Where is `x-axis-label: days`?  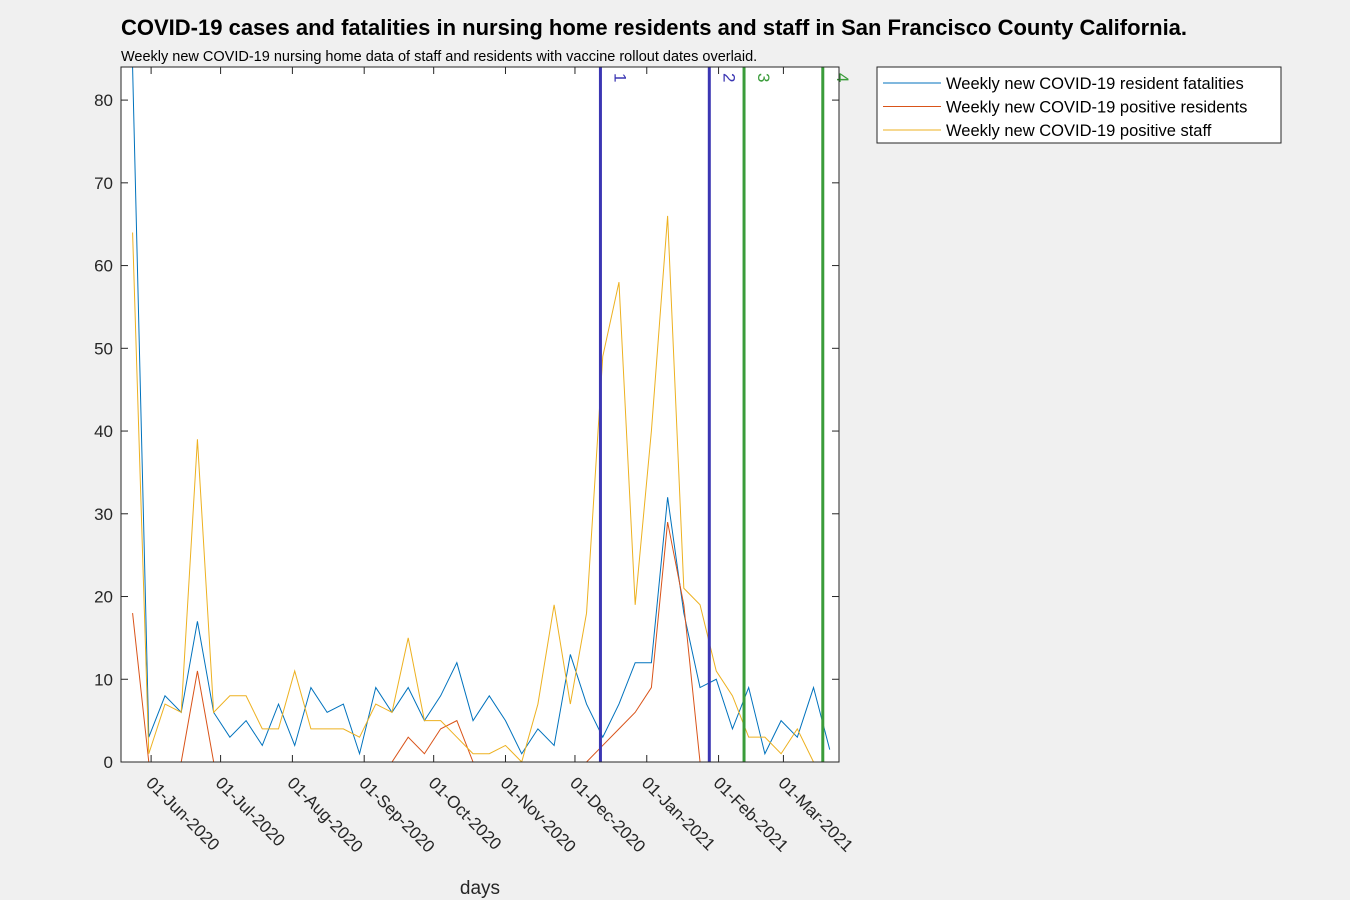 x-axis-label: days is located at coordinates (480, 888).